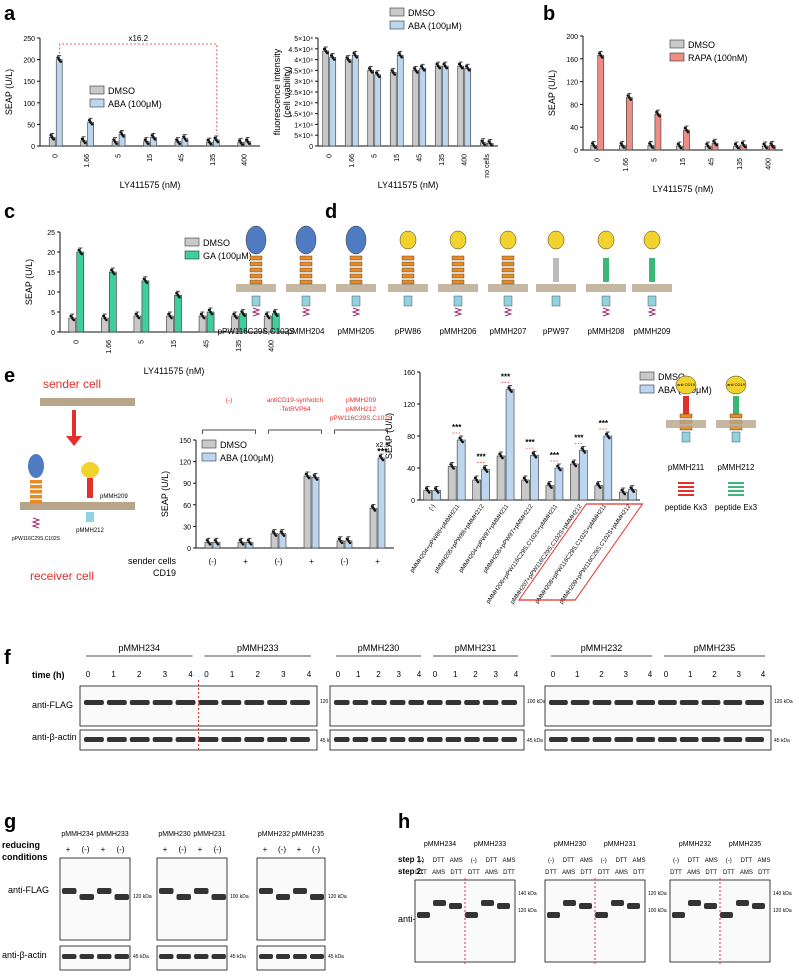 The height and width of the screenshot is (978, 799). What do you see at coordinates (580, 552) in the screenshot?
I see `highlight-box` at bounding box center [580, 552].